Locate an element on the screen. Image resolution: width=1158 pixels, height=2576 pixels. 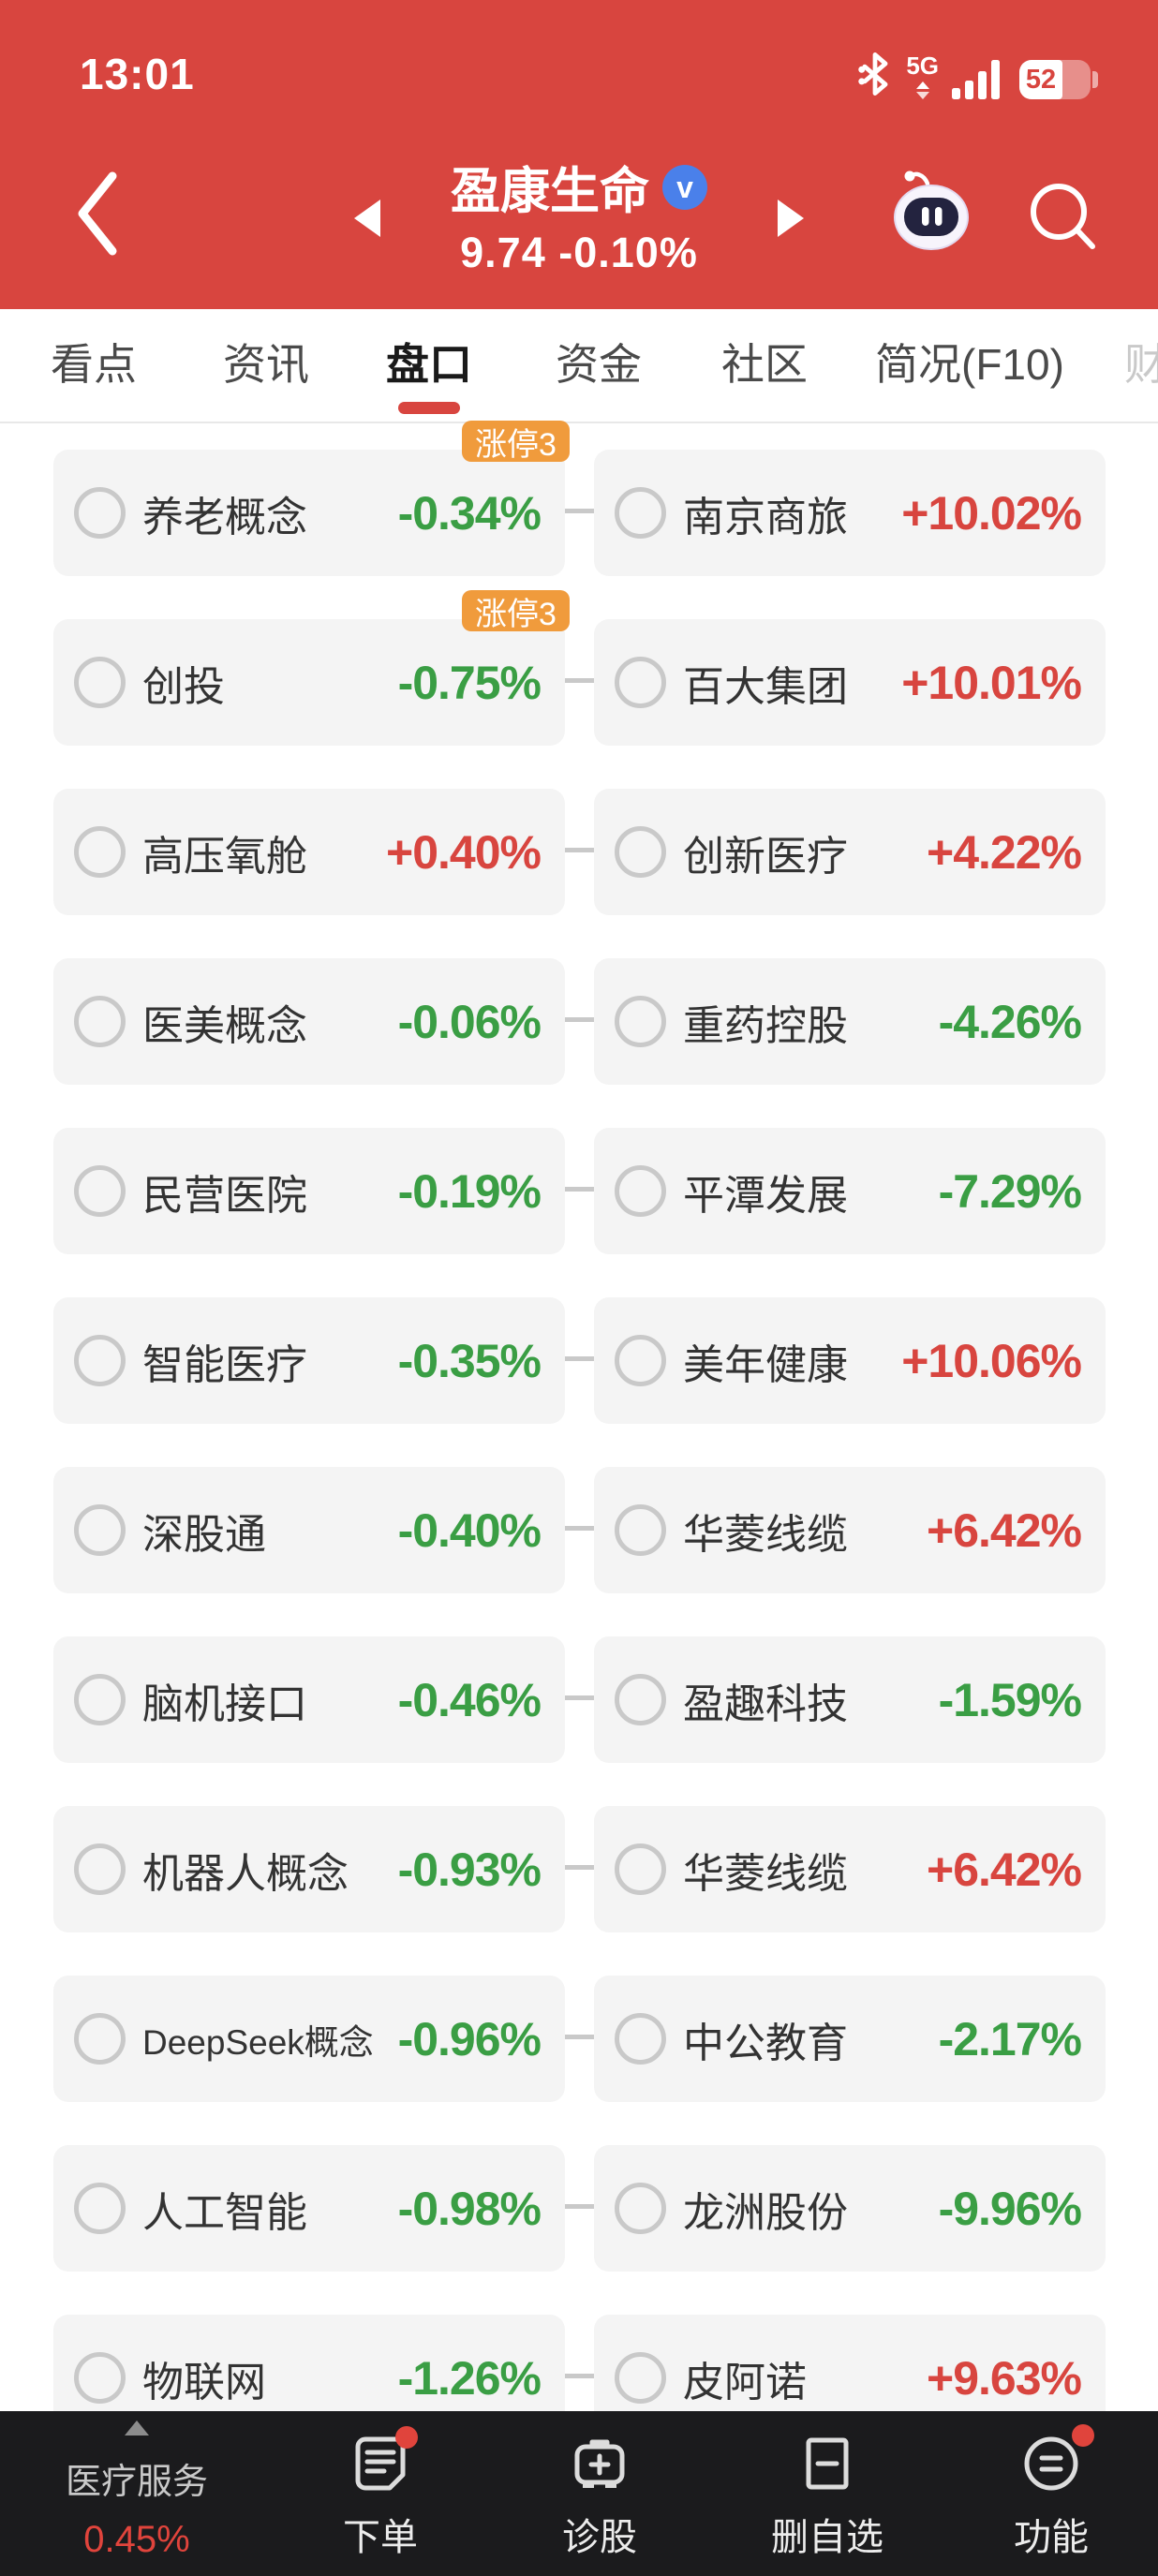
robot-icon is located at coordinates (932, 210).